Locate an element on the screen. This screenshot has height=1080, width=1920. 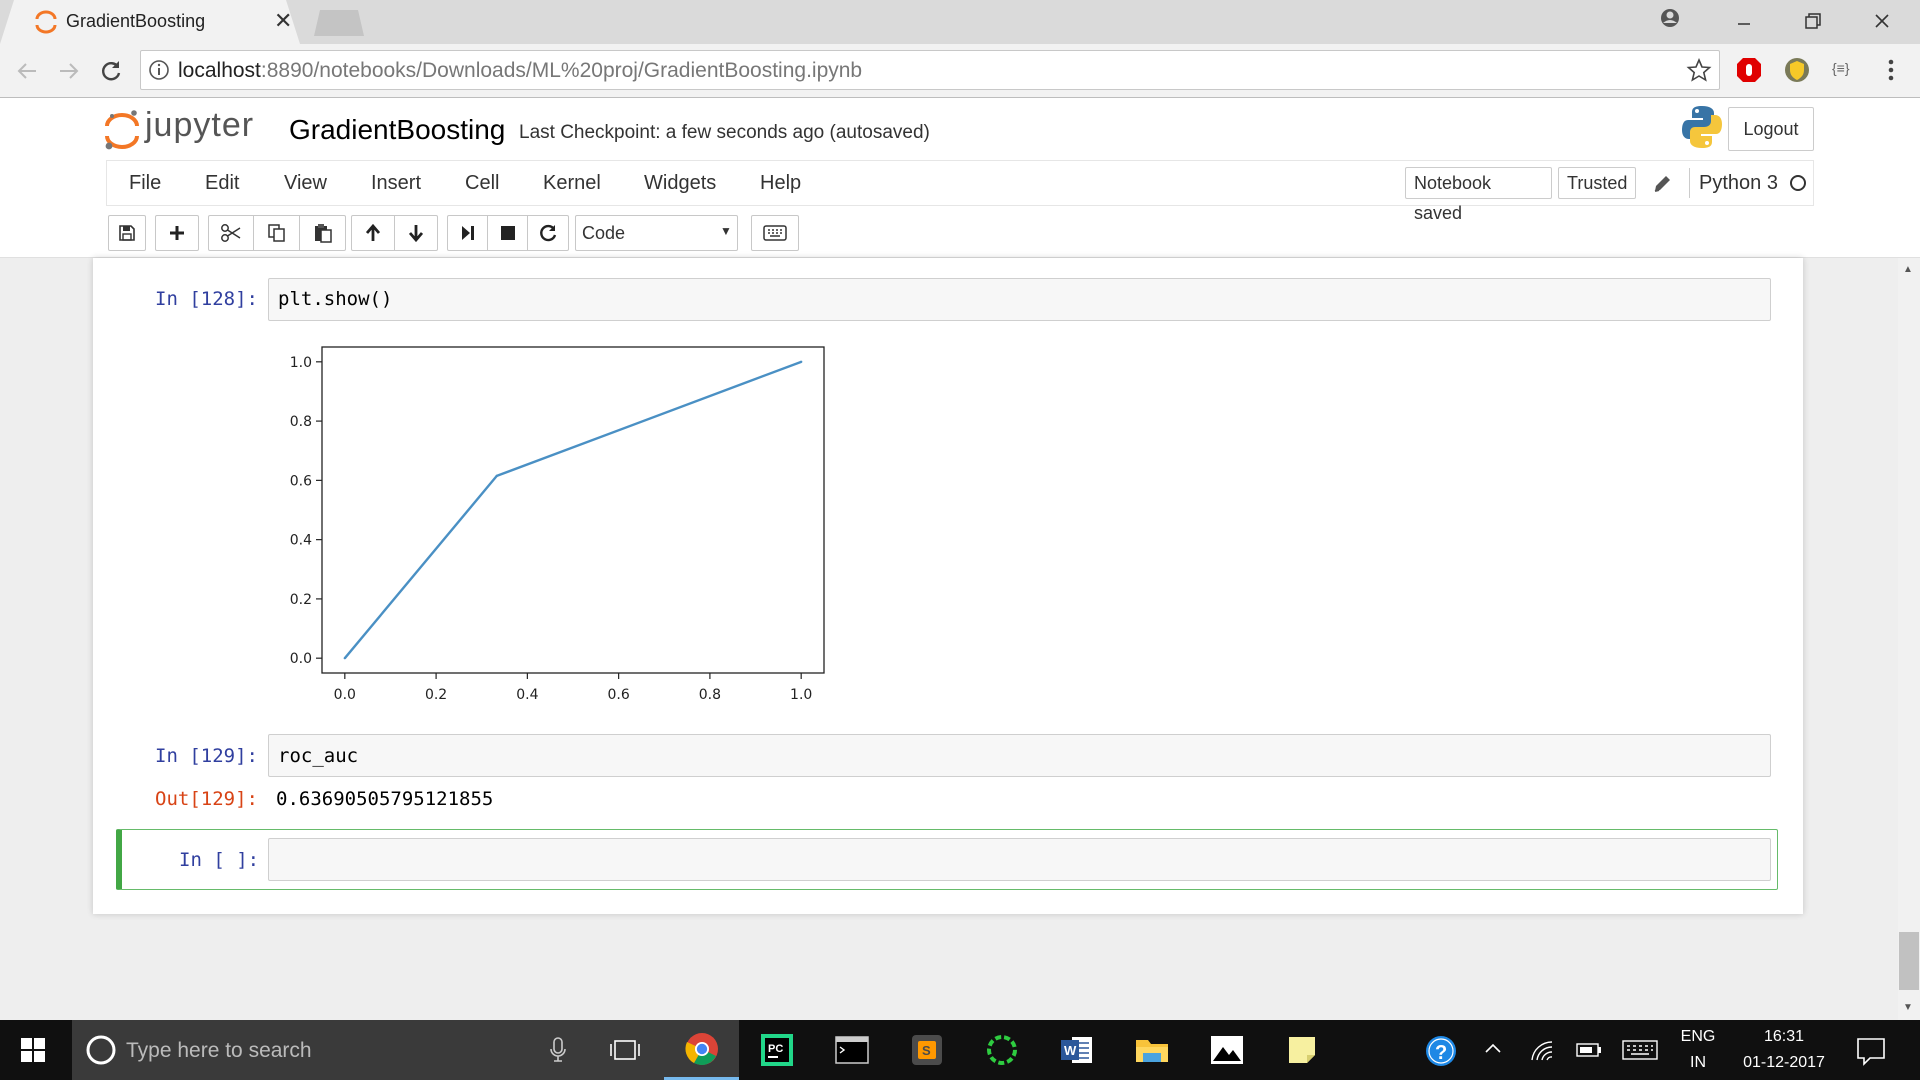
y-tick-label: 1.0 is located at coordinates (301, 363).